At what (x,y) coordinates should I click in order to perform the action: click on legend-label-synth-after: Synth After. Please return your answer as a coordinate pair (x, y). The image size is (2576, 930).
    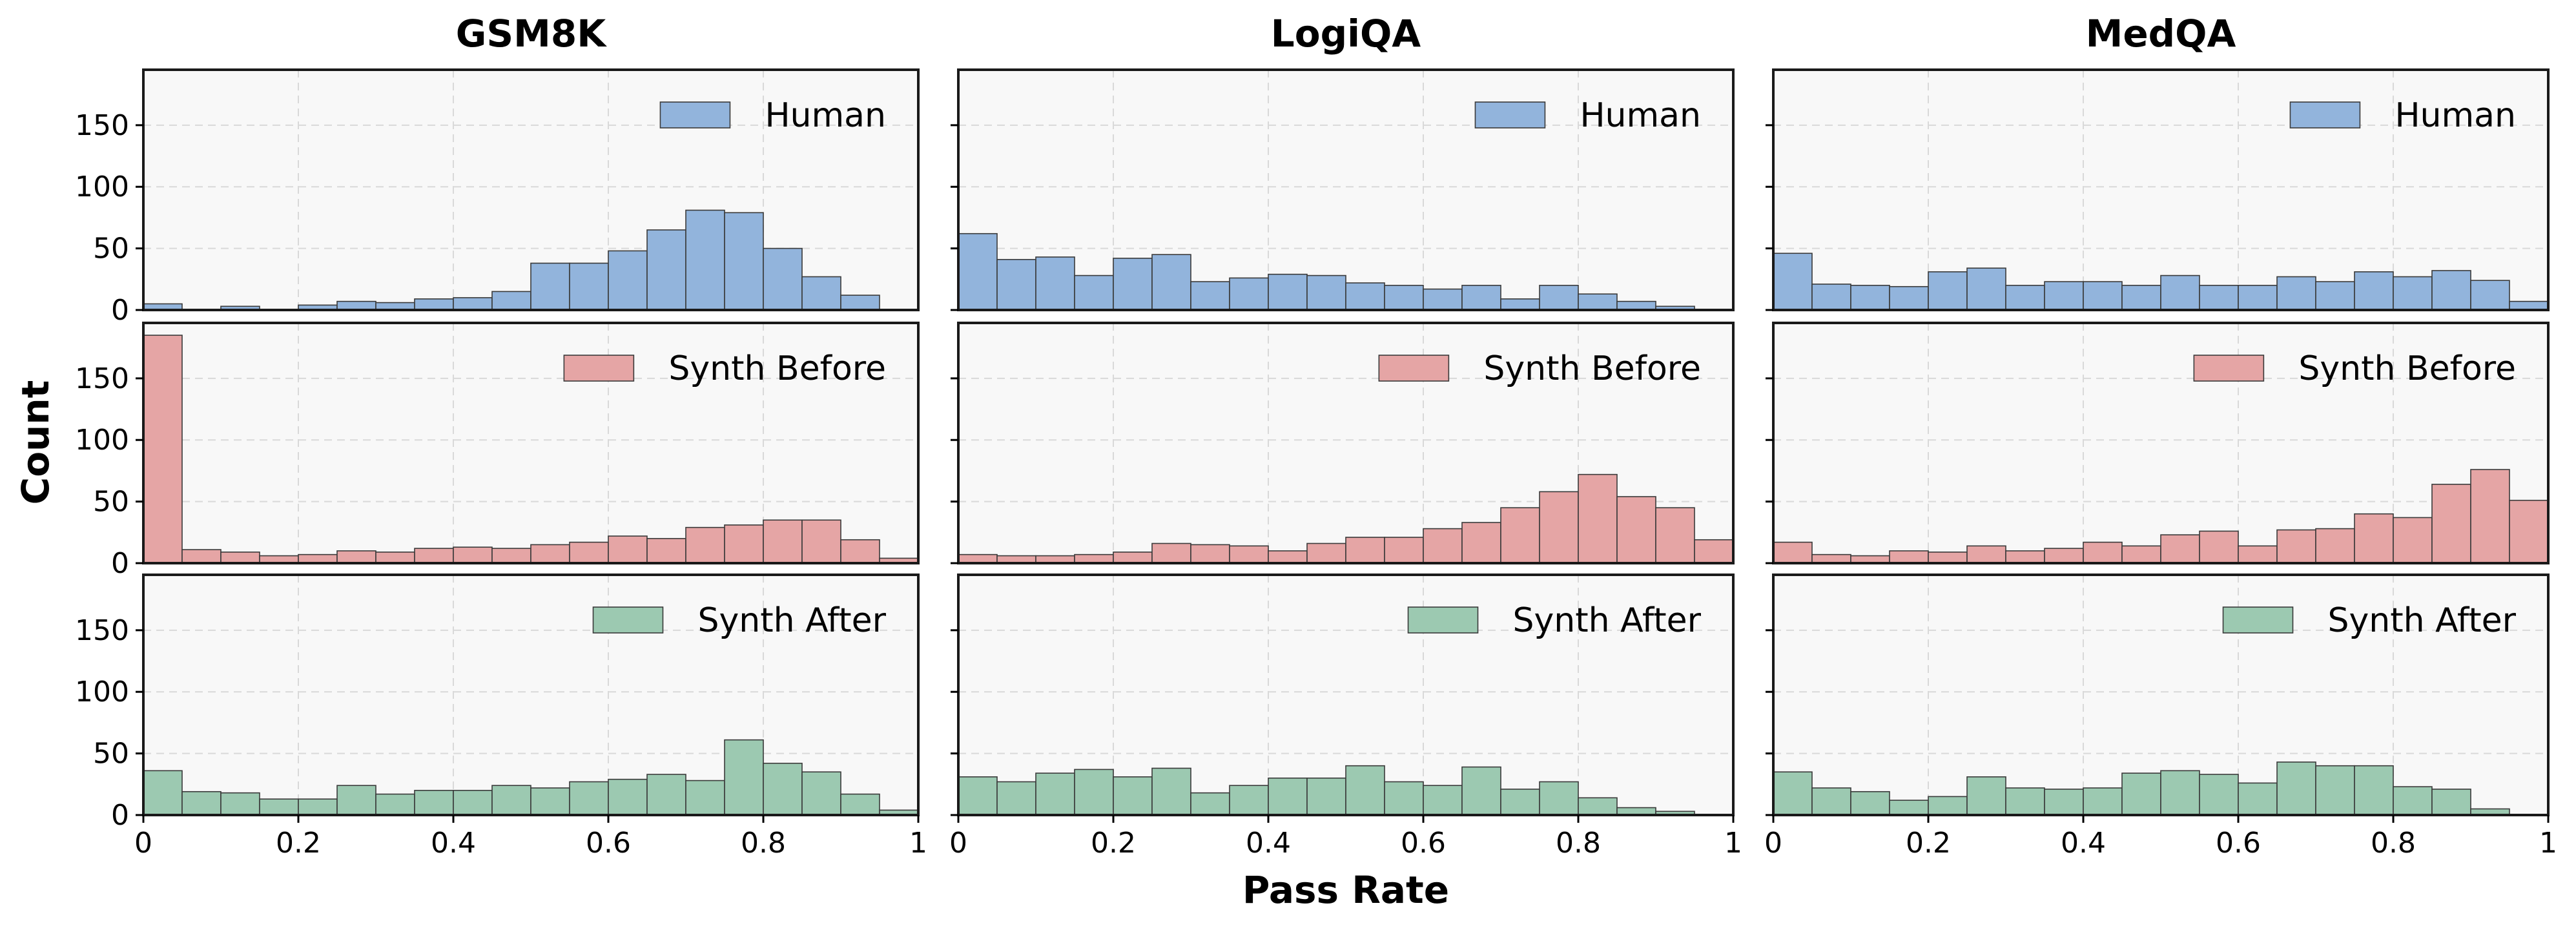
    Looking at the image, I should click on (792, 620).